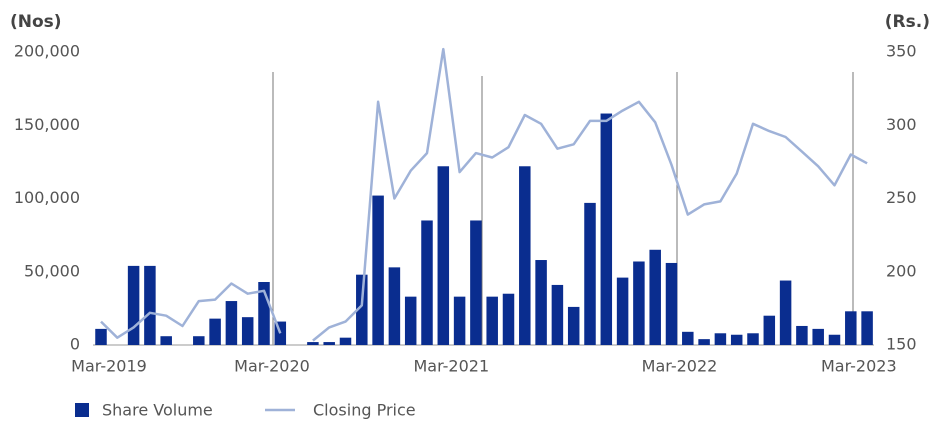 This screenshot has width=933, height=423. Describe the element at coordinates (901, 124) in the screenshot. I see `y2-tick-label: 300` at that location.